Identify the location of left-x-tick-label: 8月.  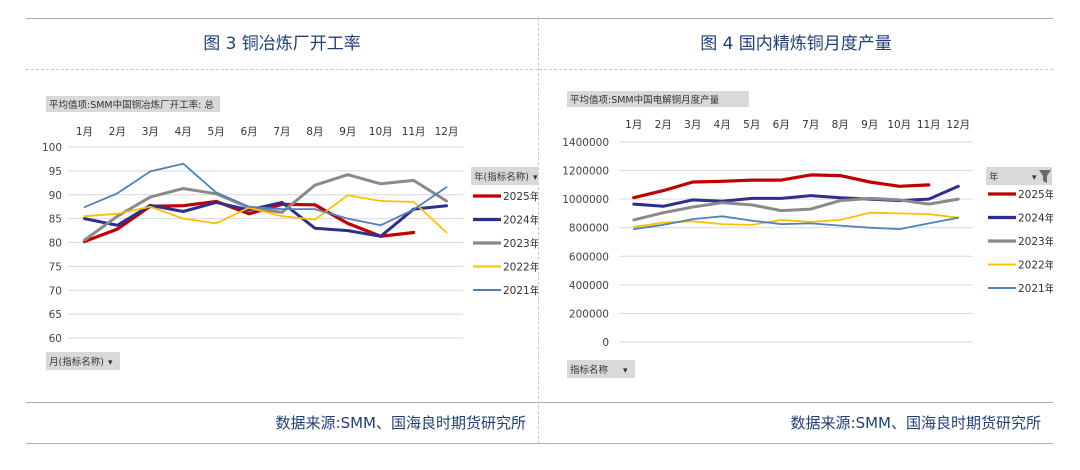
(314, 132).